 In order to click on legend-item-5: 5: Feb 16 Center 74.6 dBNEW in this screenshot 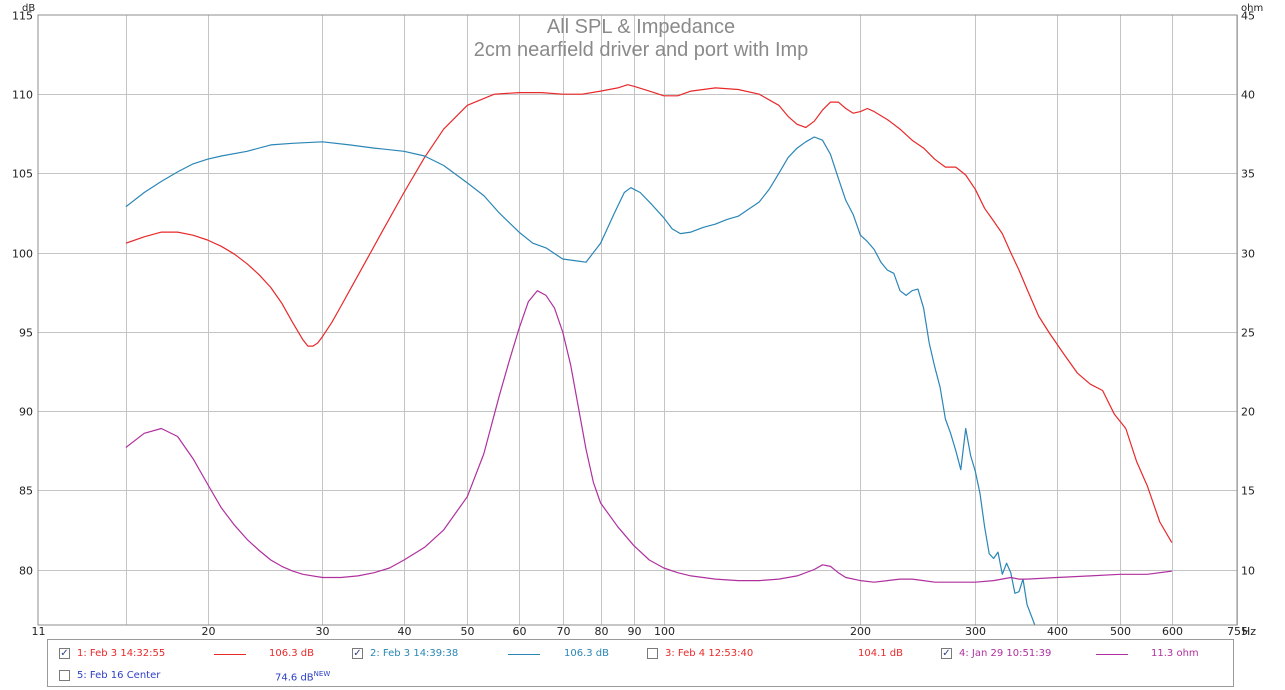, I will do `click(204, 677)`.